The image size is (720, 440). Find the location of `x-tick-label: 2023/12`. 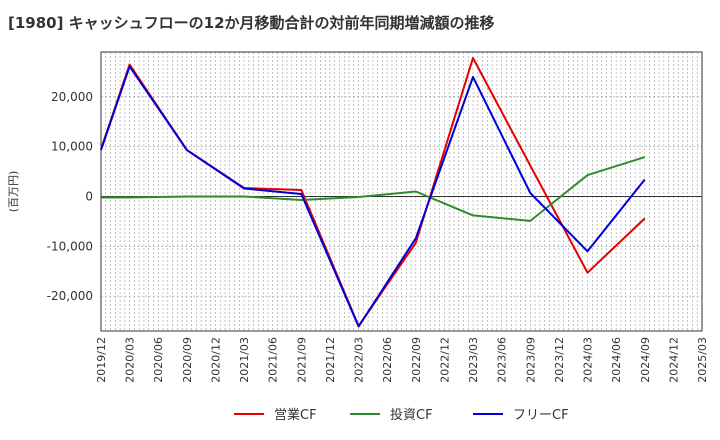

x-tick-label: 2023/12 is located at coordinates (559, 360).